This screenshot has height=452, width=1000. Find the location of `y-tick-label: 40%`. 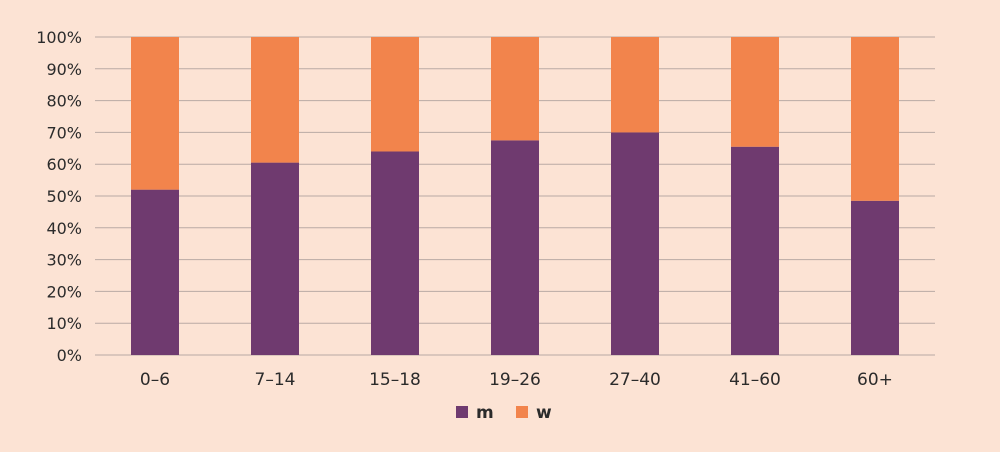

y-tick-label: 40% is located at coordinates (64, 228).